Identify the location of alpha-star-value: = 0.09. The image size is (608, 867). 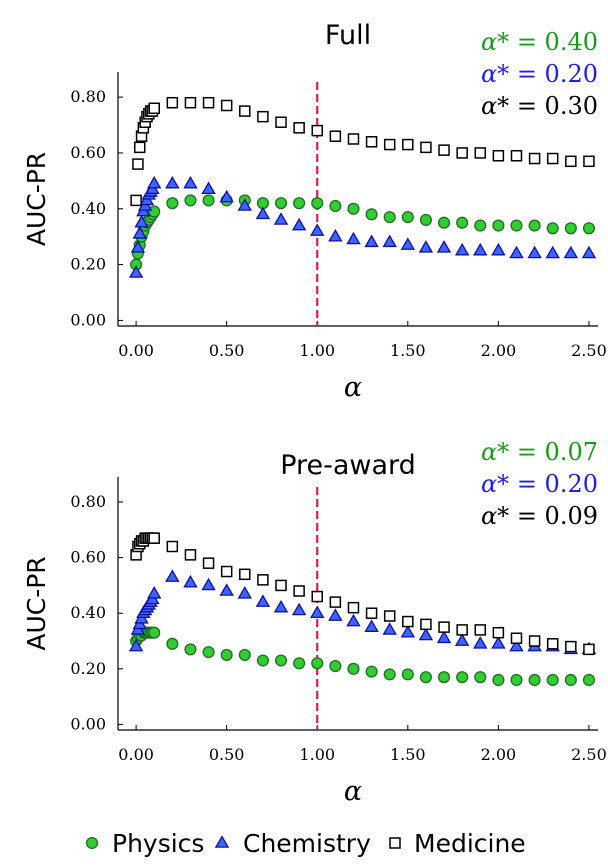
(557, 516).